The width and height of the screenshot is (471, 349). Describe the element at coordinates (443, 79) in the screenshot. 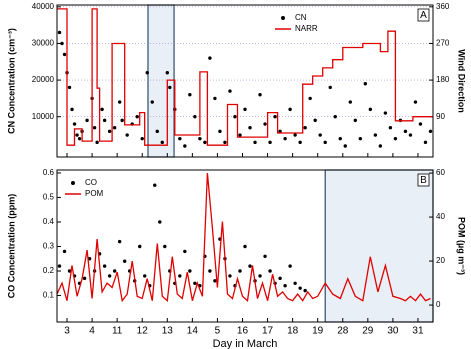

I see `y2-tick-label: 180` at that location.